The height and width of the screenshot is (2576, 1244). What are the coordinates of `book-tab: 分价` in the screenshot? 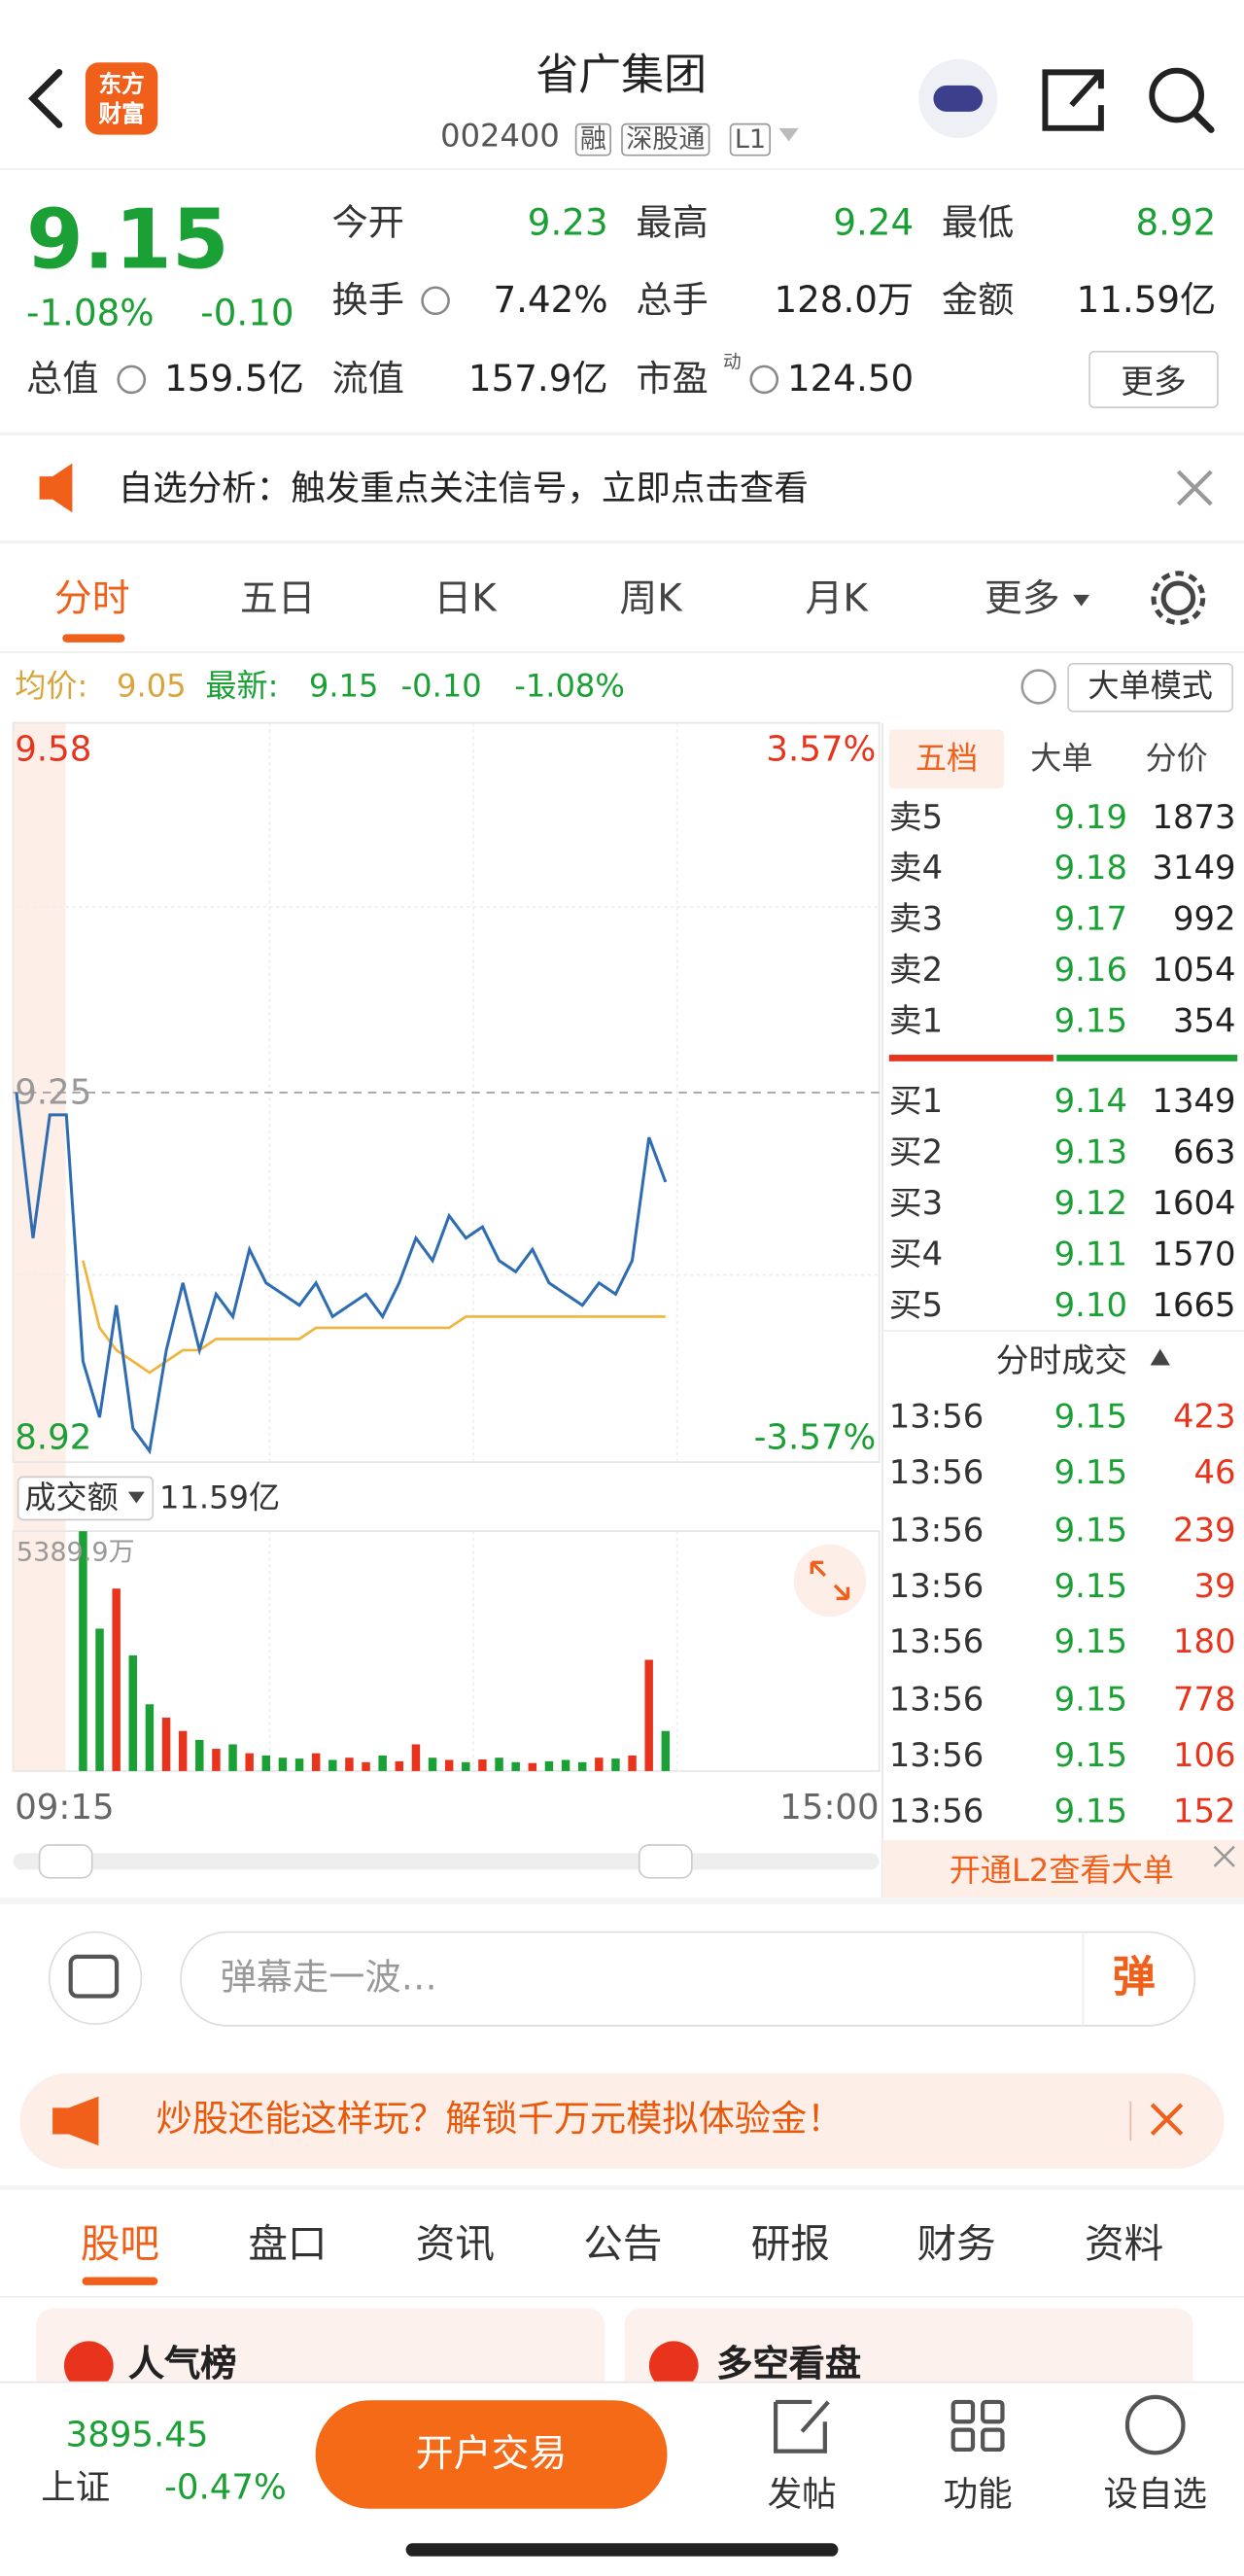 It's located at (1176, 758).